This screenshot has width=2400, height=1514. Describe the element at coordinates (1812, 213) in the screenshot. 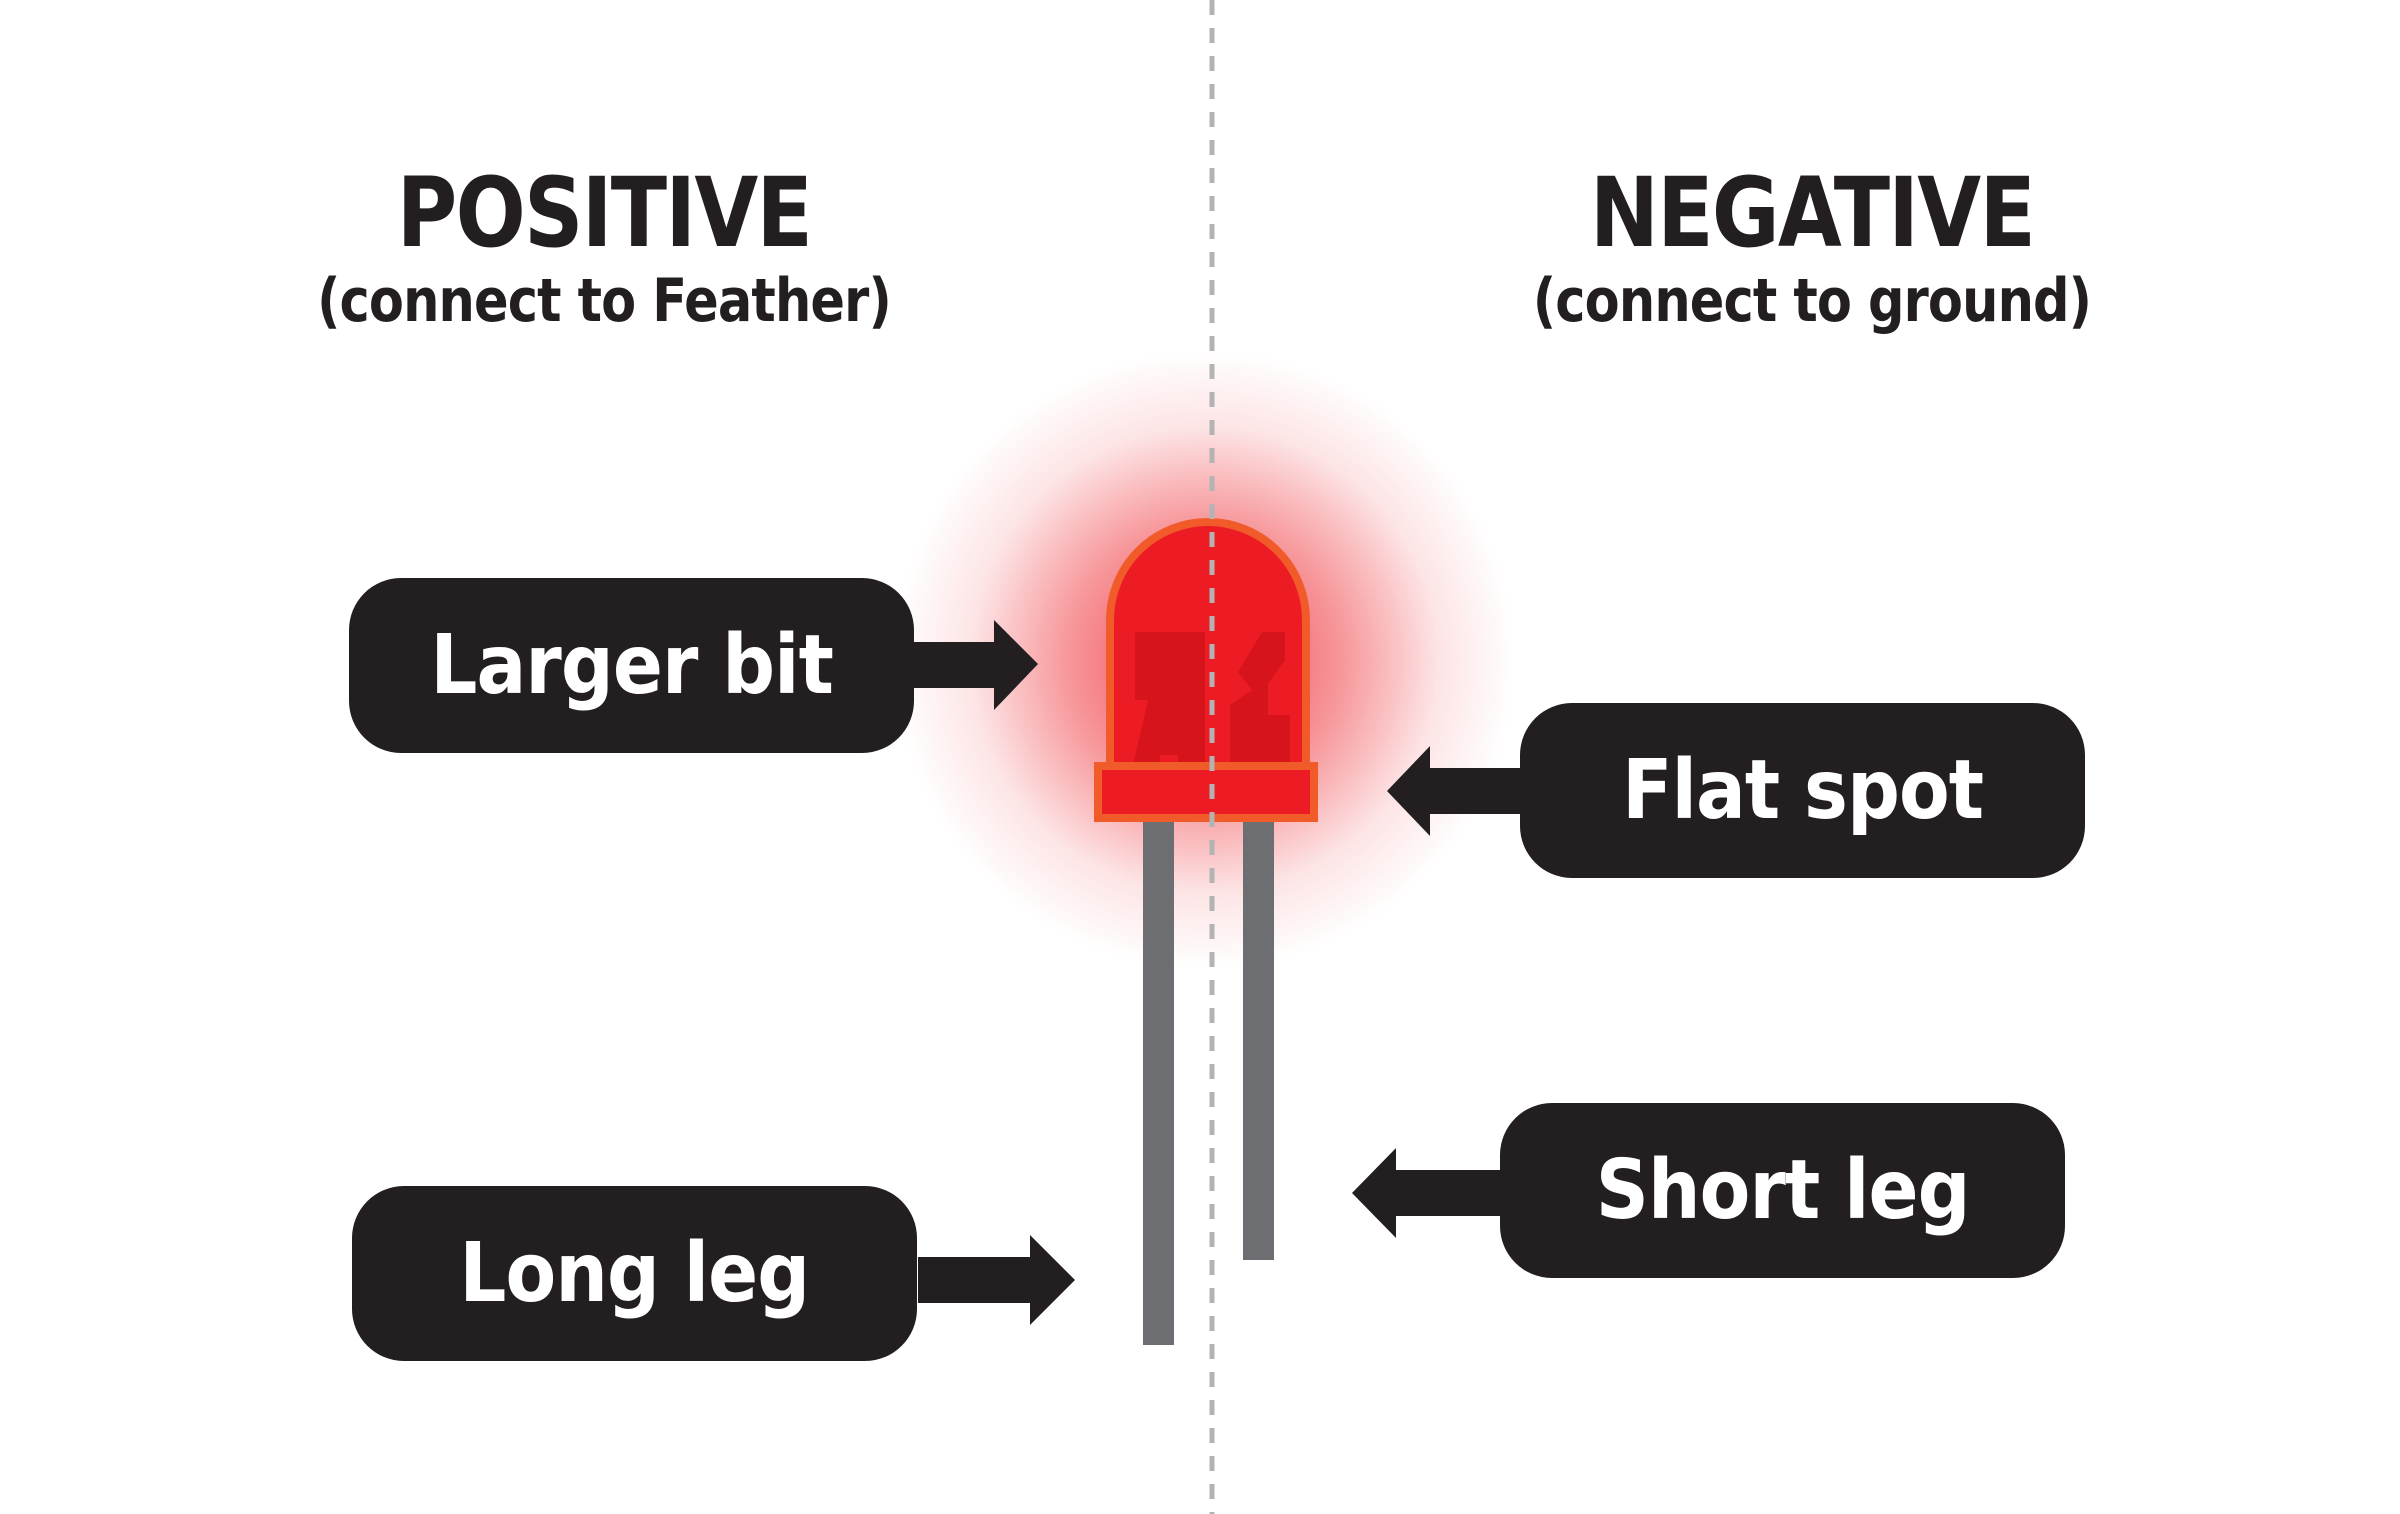

I see `negative-title: NEGATIVE` at that location.